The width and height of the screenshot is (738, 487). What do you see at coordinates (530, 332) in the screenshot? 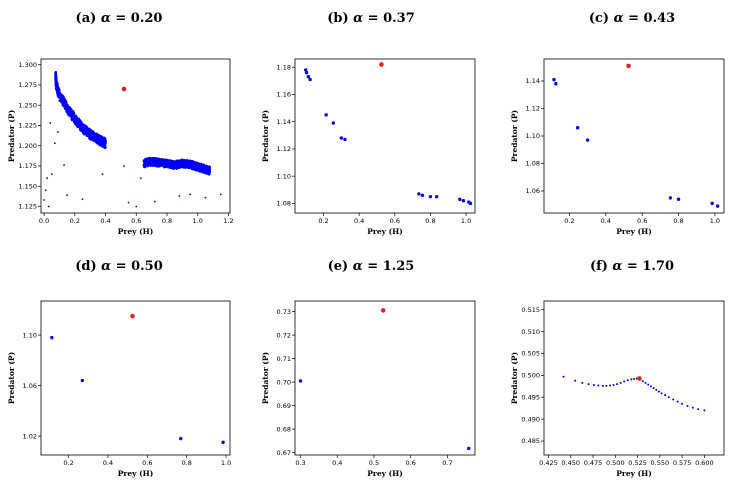
I see `y-tick-label: 0.510` at bounding box center [530, 332].